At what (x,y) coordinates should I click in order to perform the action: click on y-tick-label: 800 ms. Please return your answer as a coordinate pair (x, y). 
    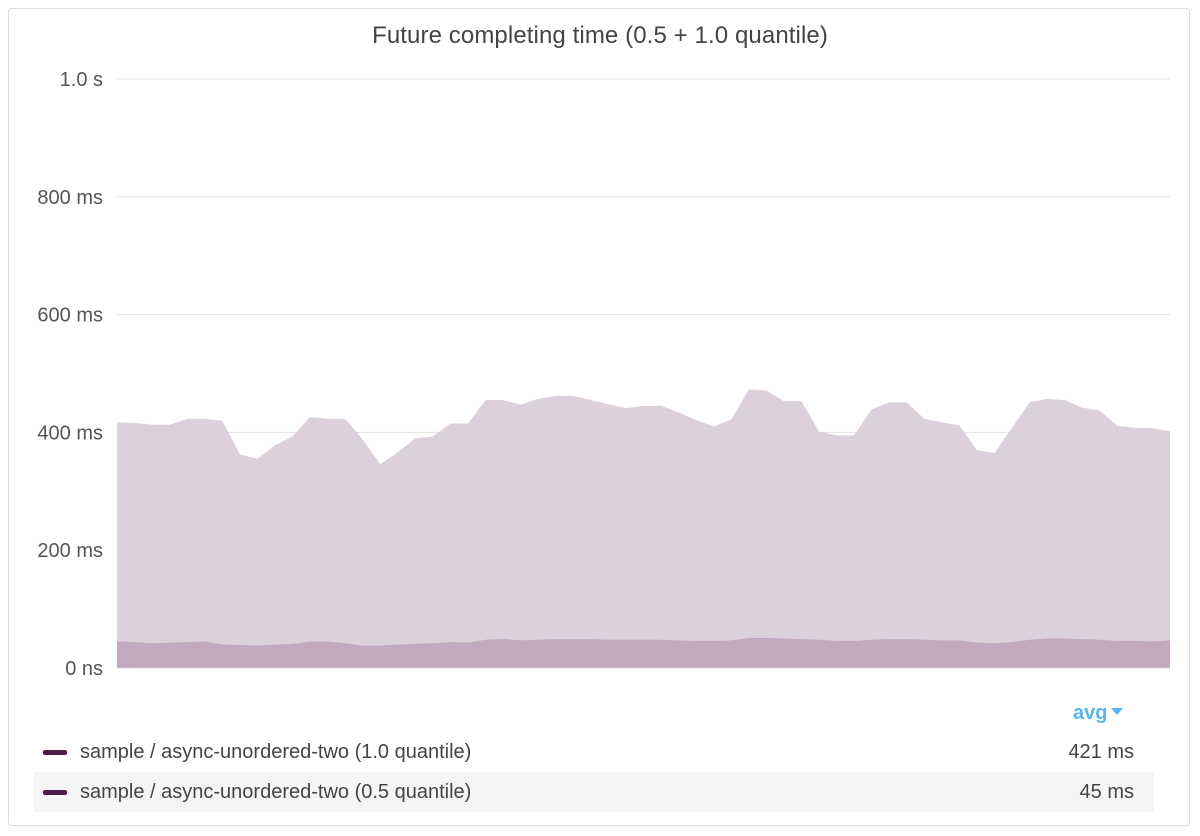
    Looking at the image, I should click on (70, 198).